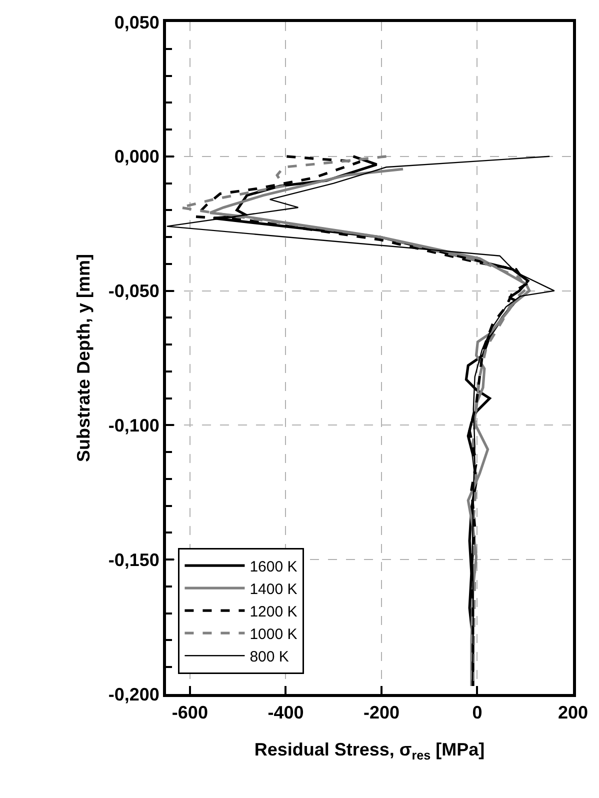 The width and height of the screenshot is (599, 798). What do you see at coordinates (274, 567) in the screenshot?
I see `legend-label: 1600 K` at bounding box center [274, 567].